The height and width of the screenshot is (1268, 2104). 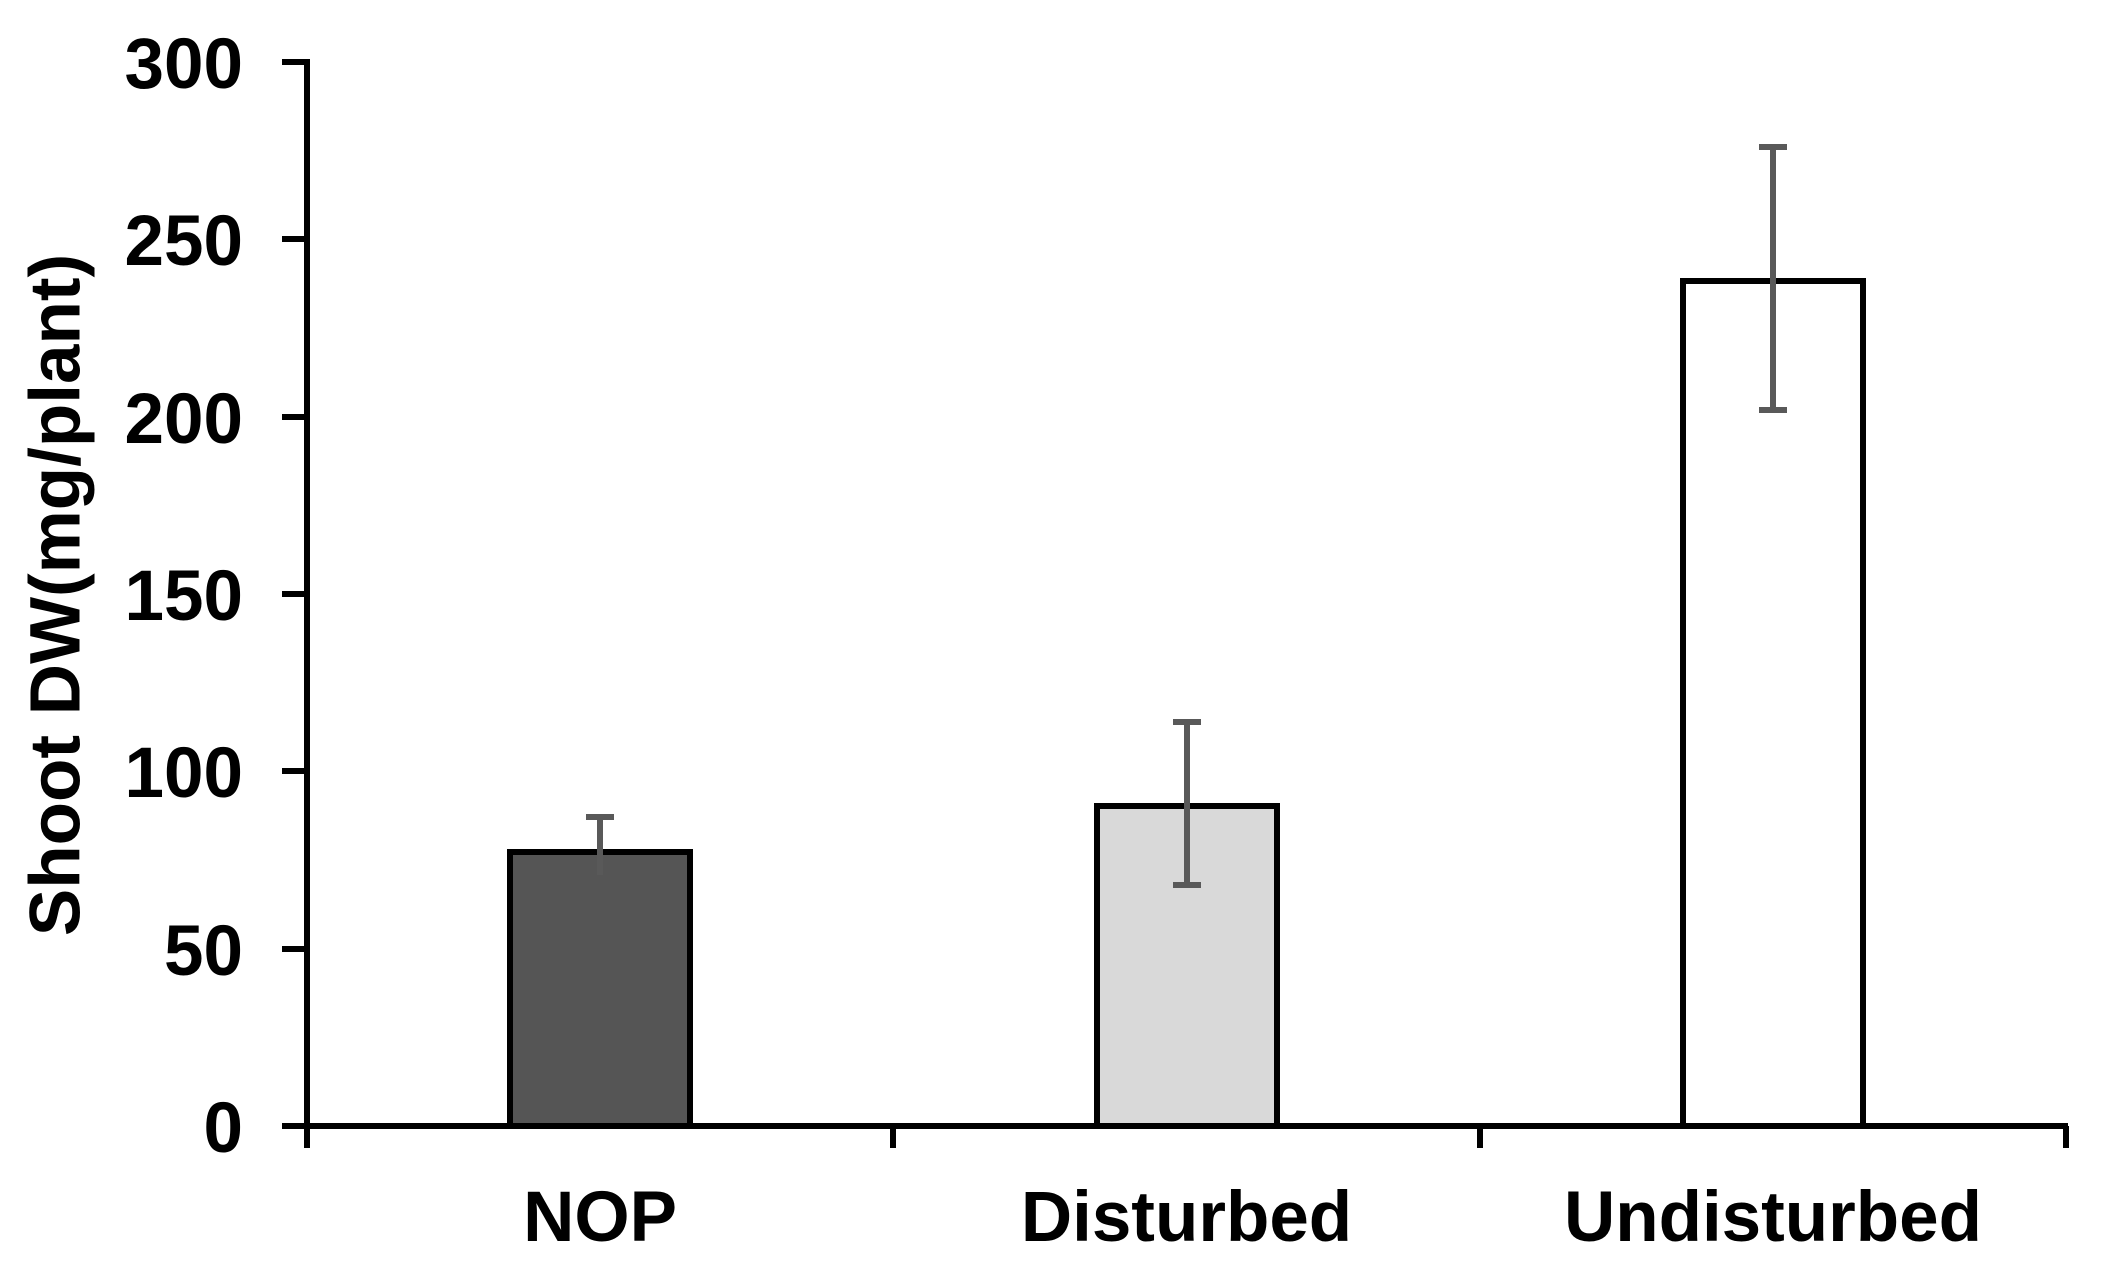 What do you see at coordinates (183, 242) in the screenshot?
I see `y-tick-label: 250` at bounding box center [183, 242].